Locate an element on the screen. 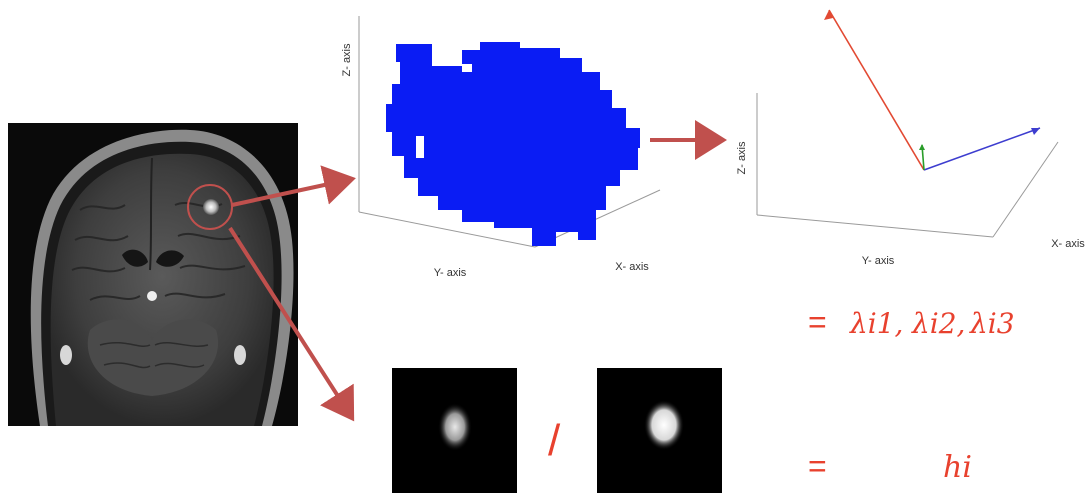 The width and height of the screenshot is (1090, 493). eigen-equals-sign: = is located at coordinates (817, 322).